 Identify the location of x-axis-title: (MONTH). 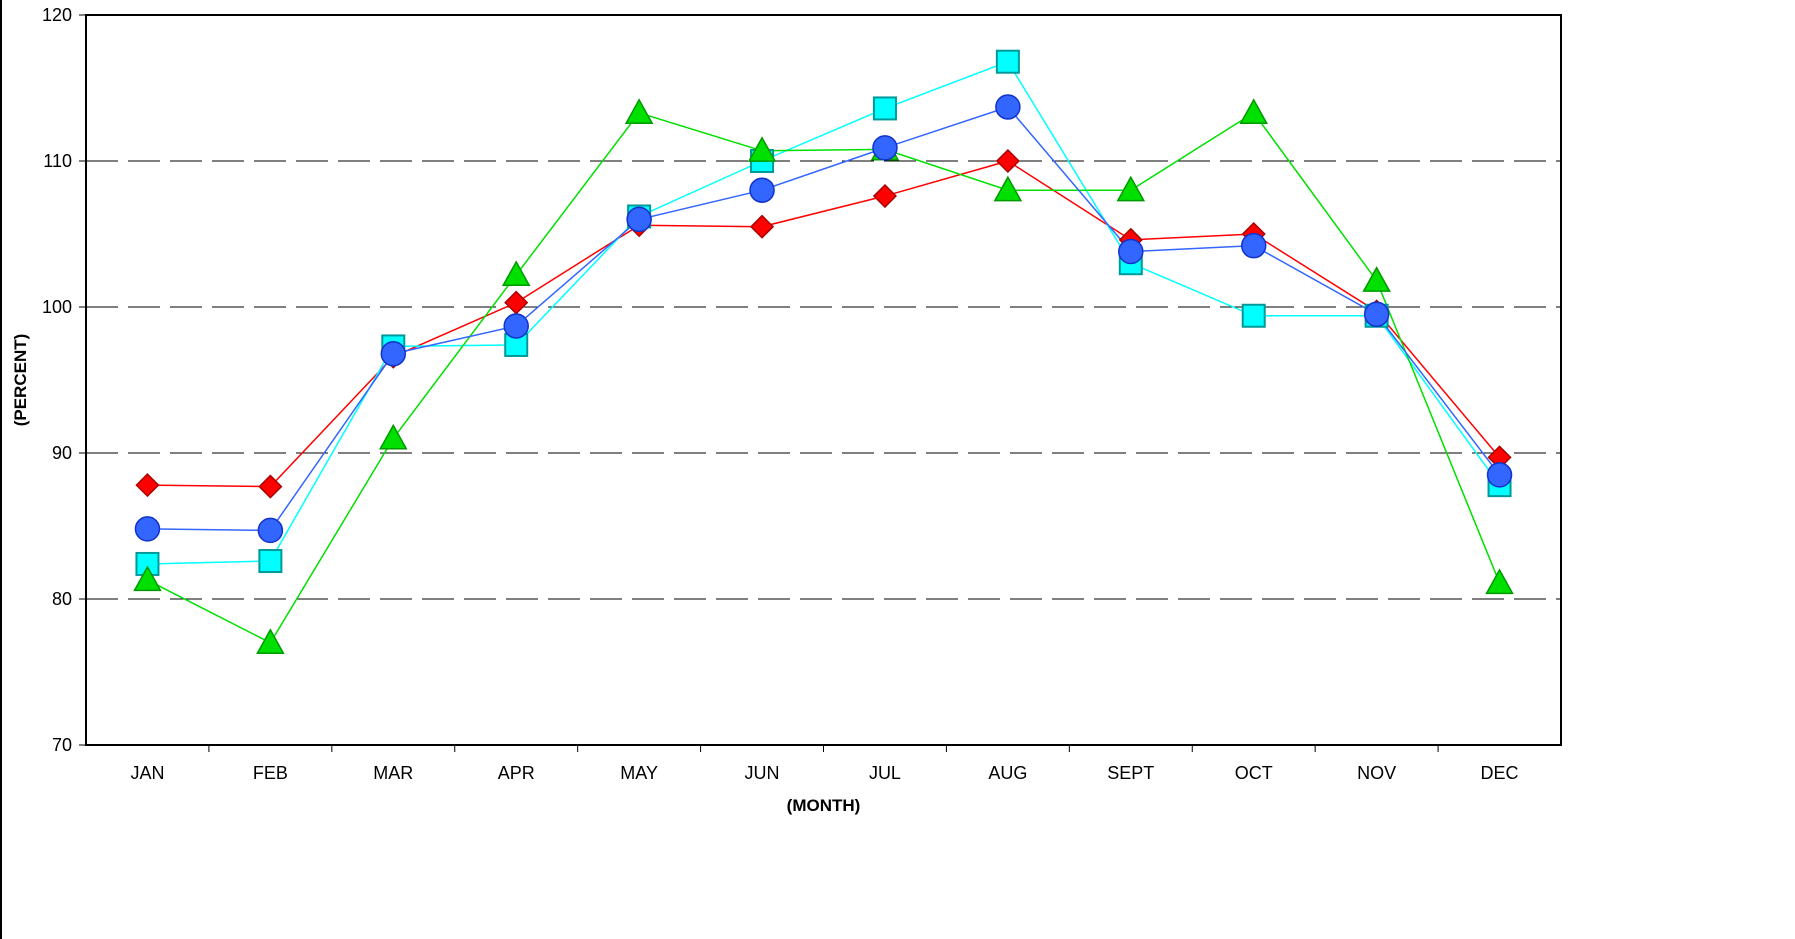
(824, 805).